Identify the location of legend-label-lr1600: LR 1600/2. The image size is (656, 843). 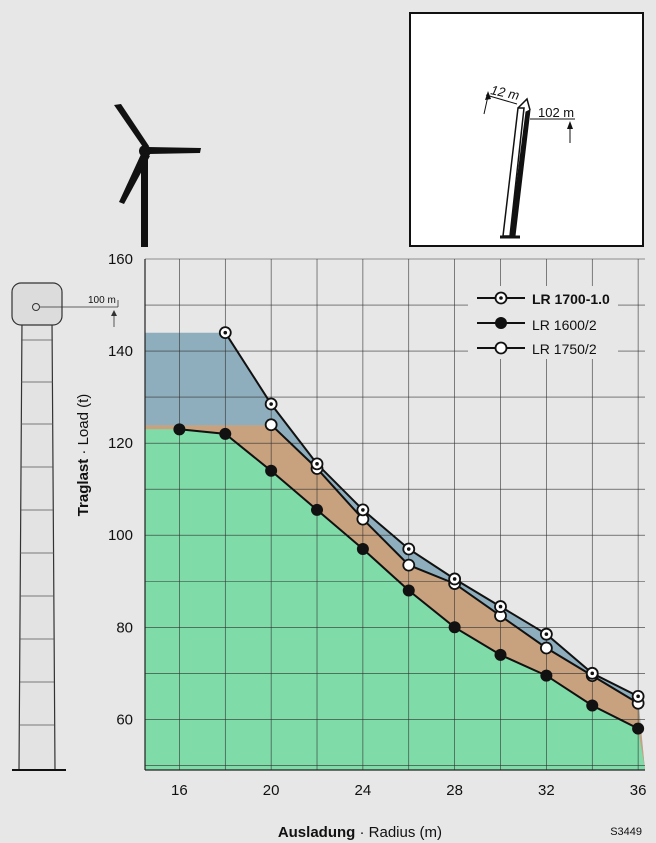
(564, 325).